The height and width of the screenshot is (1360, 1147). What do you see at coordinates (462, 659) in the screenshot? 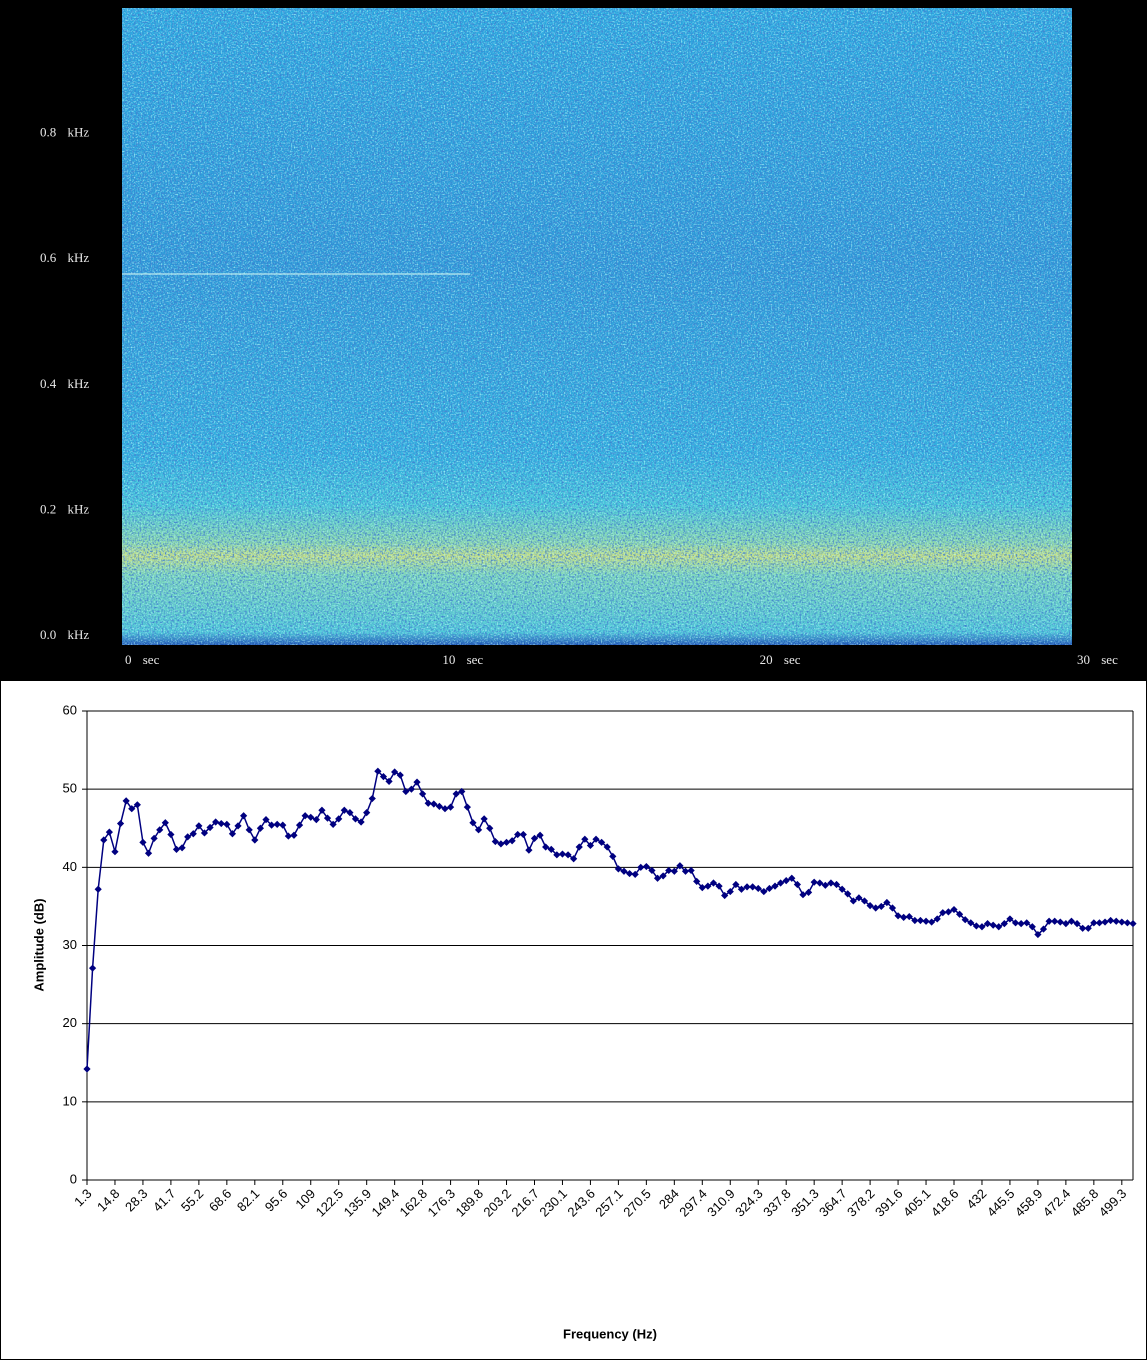
I see `x-tick-label: 10 sec` at bounding box center [462, 659].